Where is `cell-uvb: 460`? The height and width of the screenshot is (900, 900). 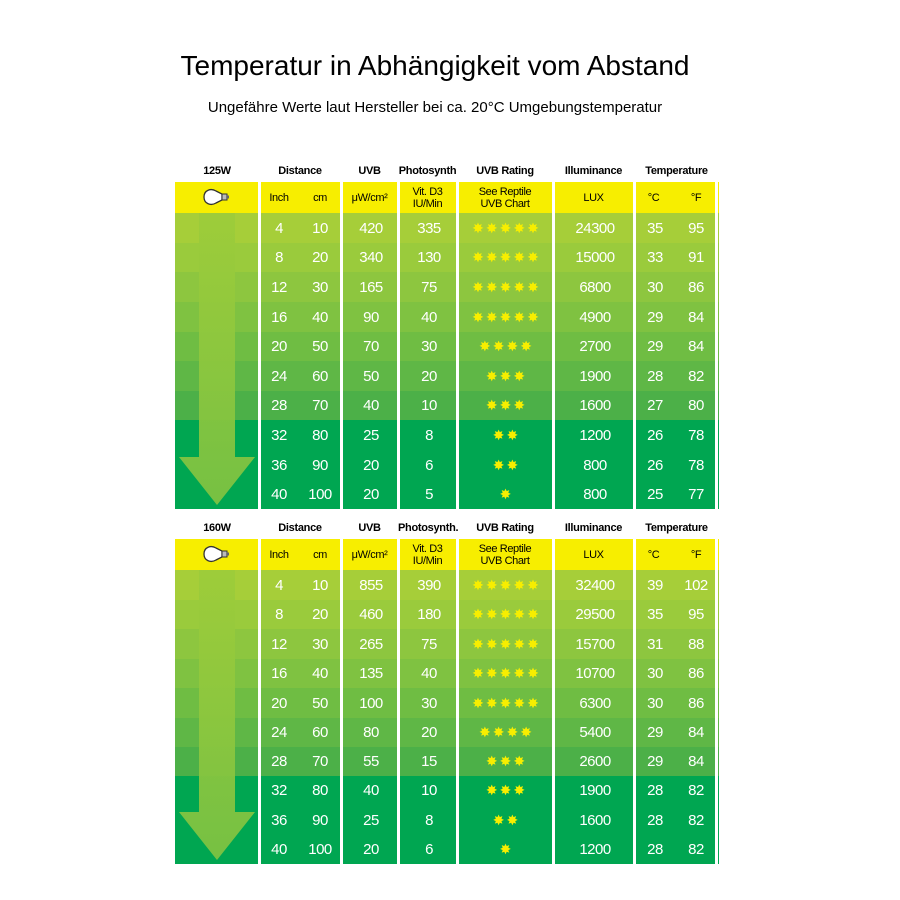
cell-uvb: 460 is located at coordinates (371, 614).